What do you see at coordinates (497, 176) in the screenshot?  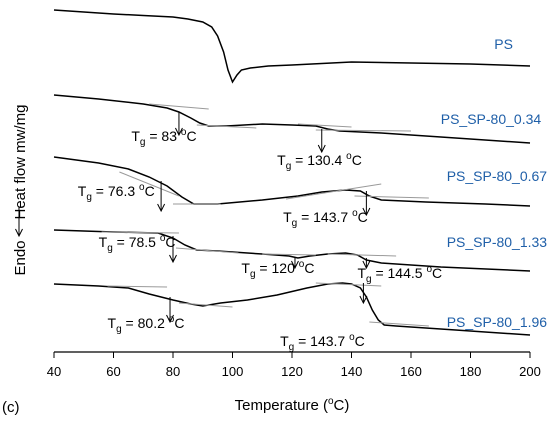 I see `series-label-2: PS_SP-80_0.67` at bounding box center [497, 176].